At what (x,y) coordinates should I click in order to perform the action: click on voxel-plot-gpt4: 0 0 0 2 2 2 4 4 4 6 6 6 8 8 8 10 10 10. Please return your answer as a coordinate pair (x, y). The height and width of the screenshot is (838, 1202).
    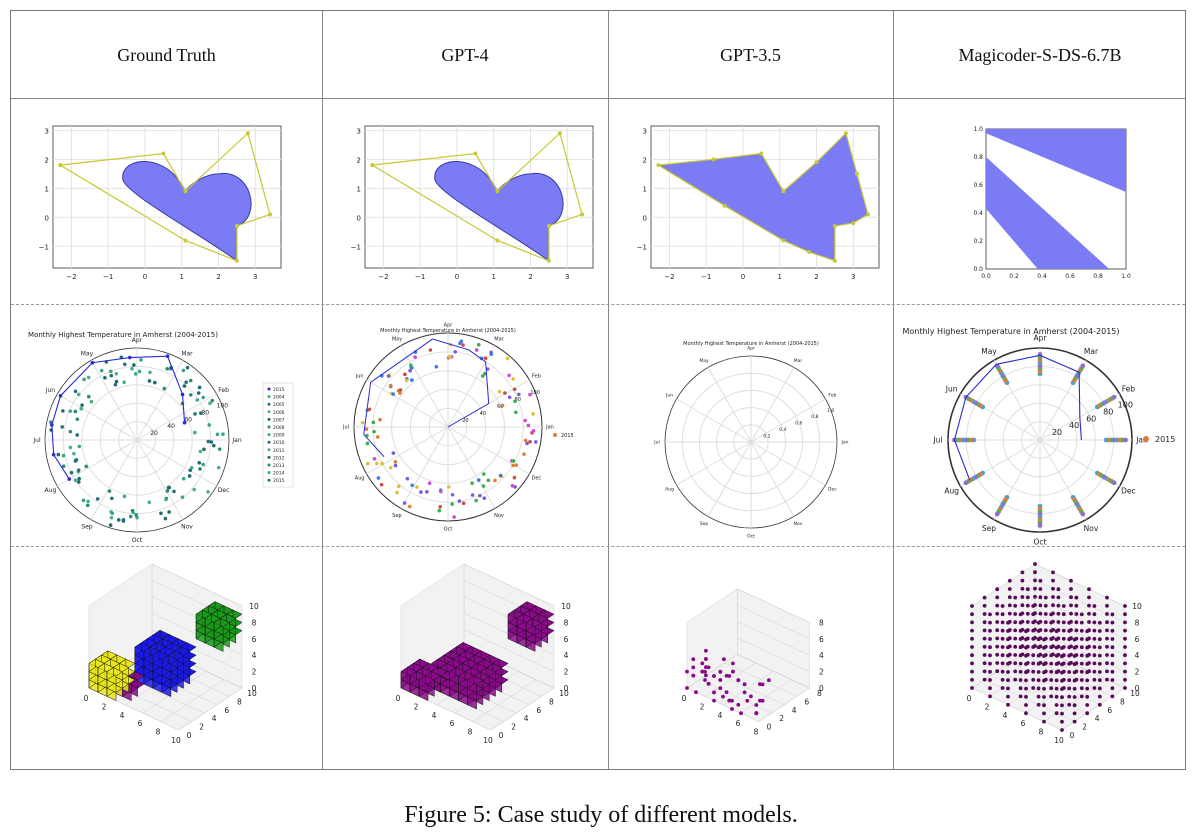
    Looking at the image, I should click on (465, 659).